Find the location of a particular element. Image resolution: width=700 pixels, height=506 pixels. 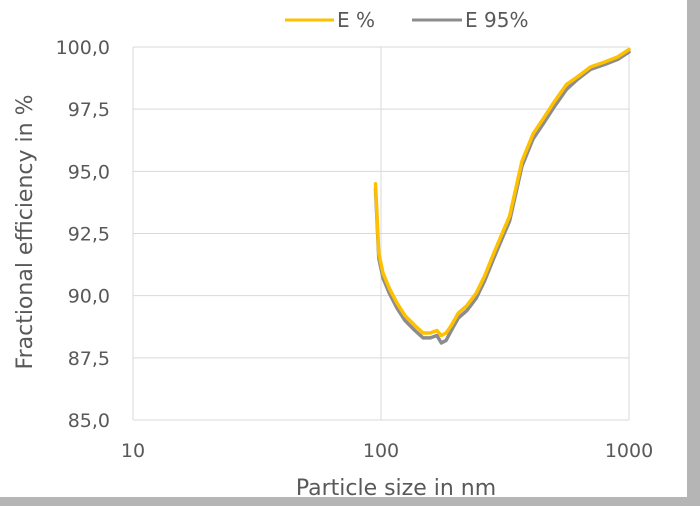

x-tick-label: 10 is located at coordinates (133, 451).